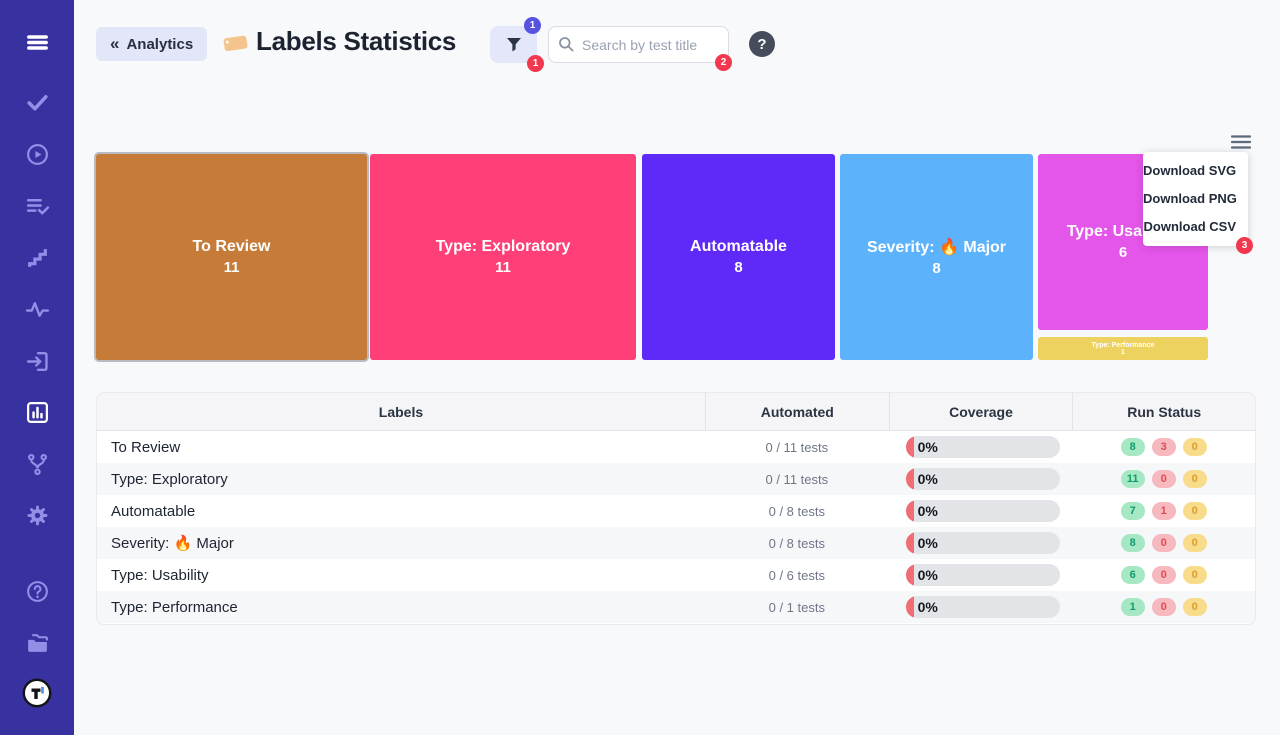 Image resolution: width=1280 pixels, height=735 pixels. I want to click on branch-icon, so click(37, 464).